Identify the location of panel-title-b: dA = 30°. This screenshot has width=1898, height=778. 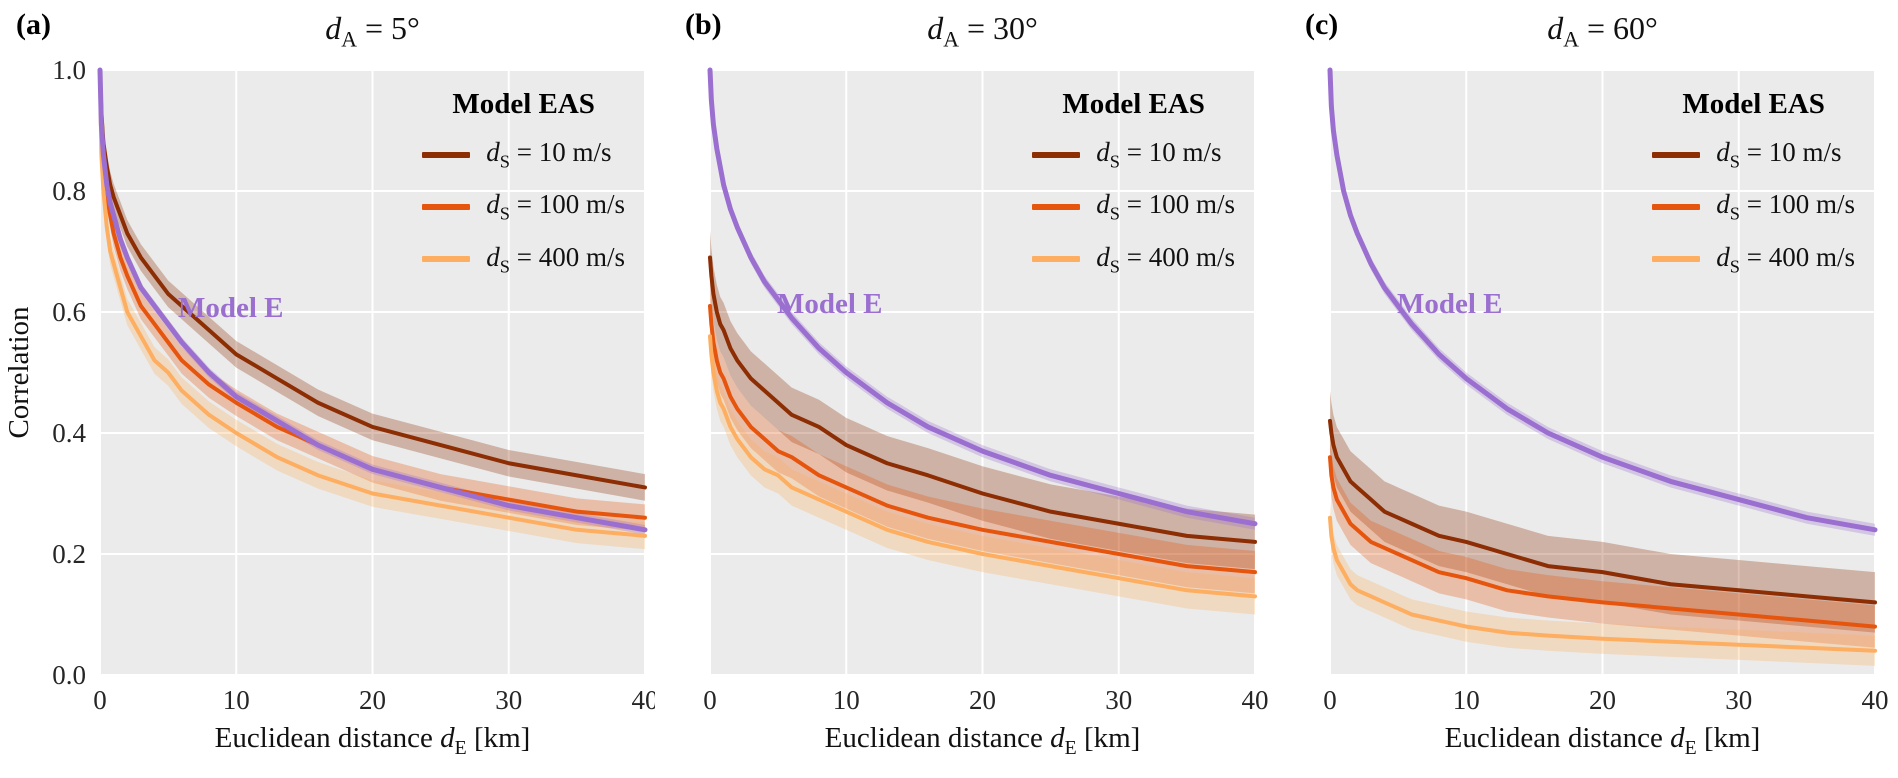
(982, 31).